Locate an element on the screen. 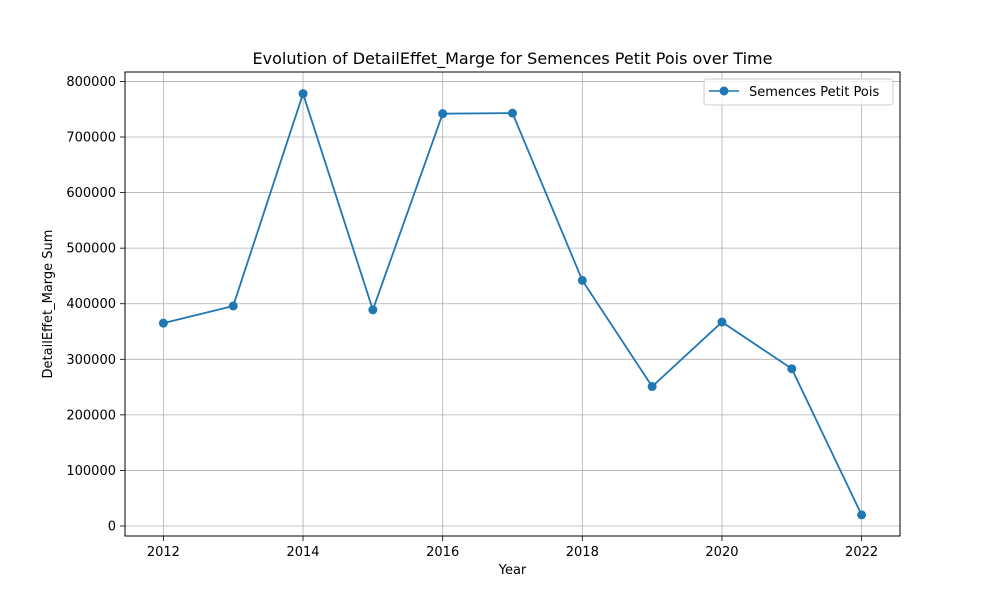  y-tick-label: 800000 is located at coordinates (91, 82).